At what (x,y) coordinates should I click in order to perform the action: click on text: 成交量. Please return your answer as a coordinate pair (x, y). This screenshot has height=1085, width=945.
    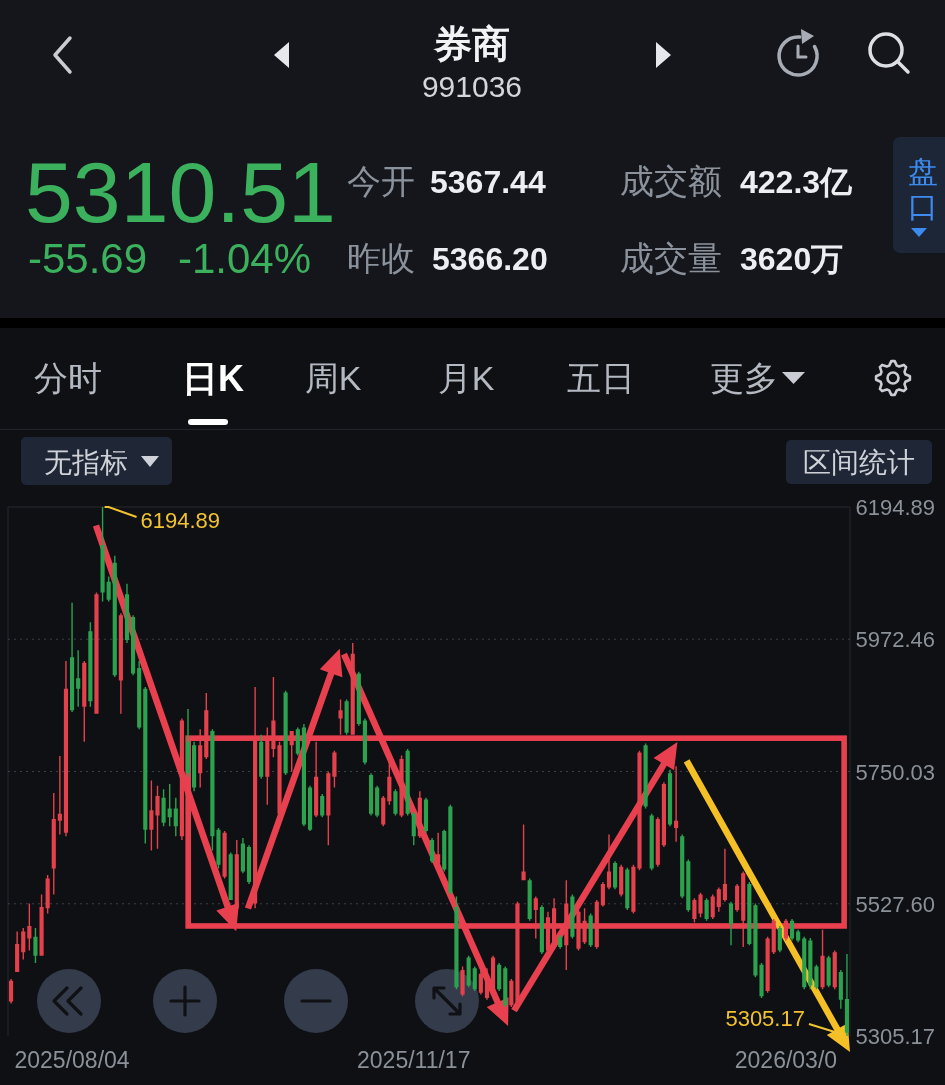
    Looking at the image, I should click on (671, 258).